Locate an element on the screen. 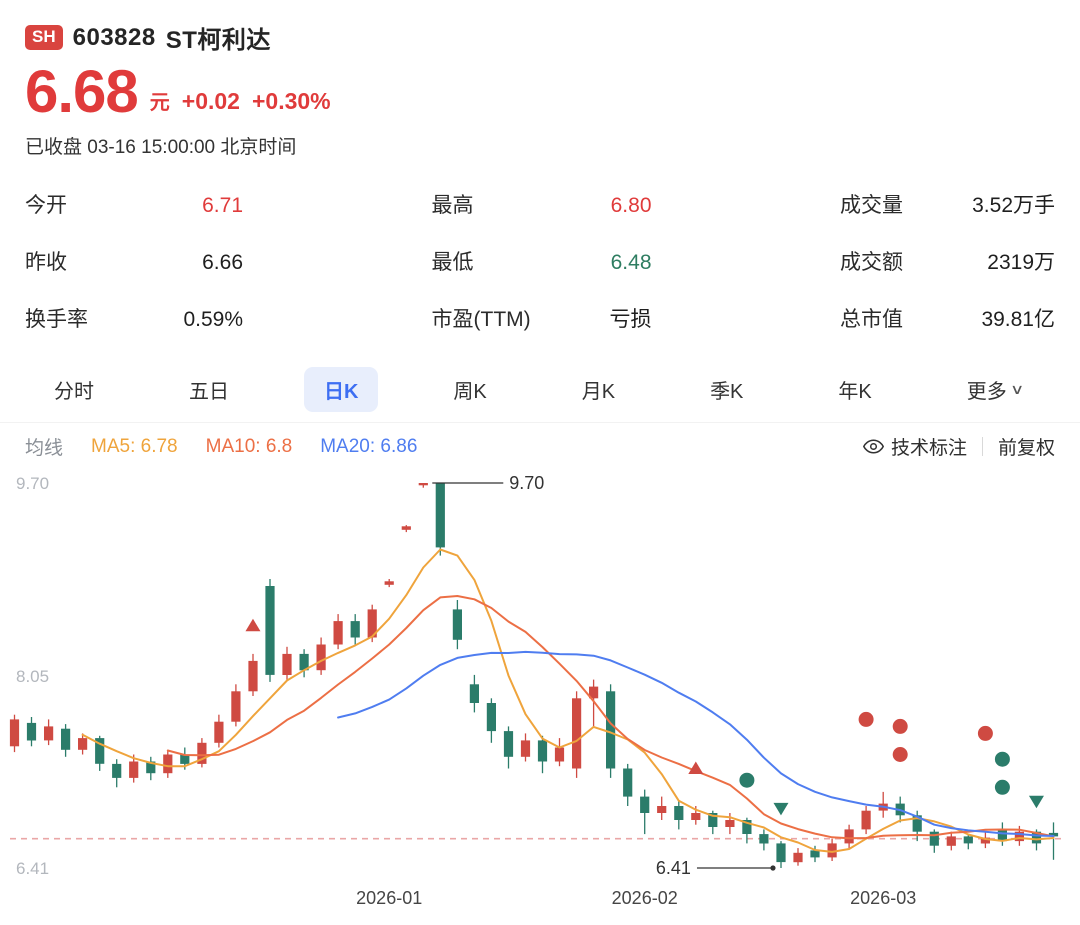  tab-quarterly-k: 季K is located at coordinates (727, 392).